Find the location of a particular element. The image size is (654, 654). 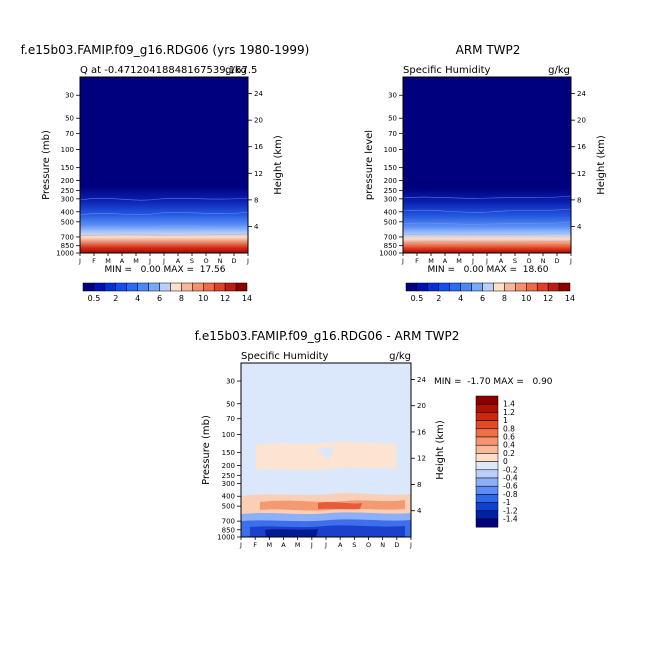

y-tick-label: 150 is located at coordinates (390, 168).